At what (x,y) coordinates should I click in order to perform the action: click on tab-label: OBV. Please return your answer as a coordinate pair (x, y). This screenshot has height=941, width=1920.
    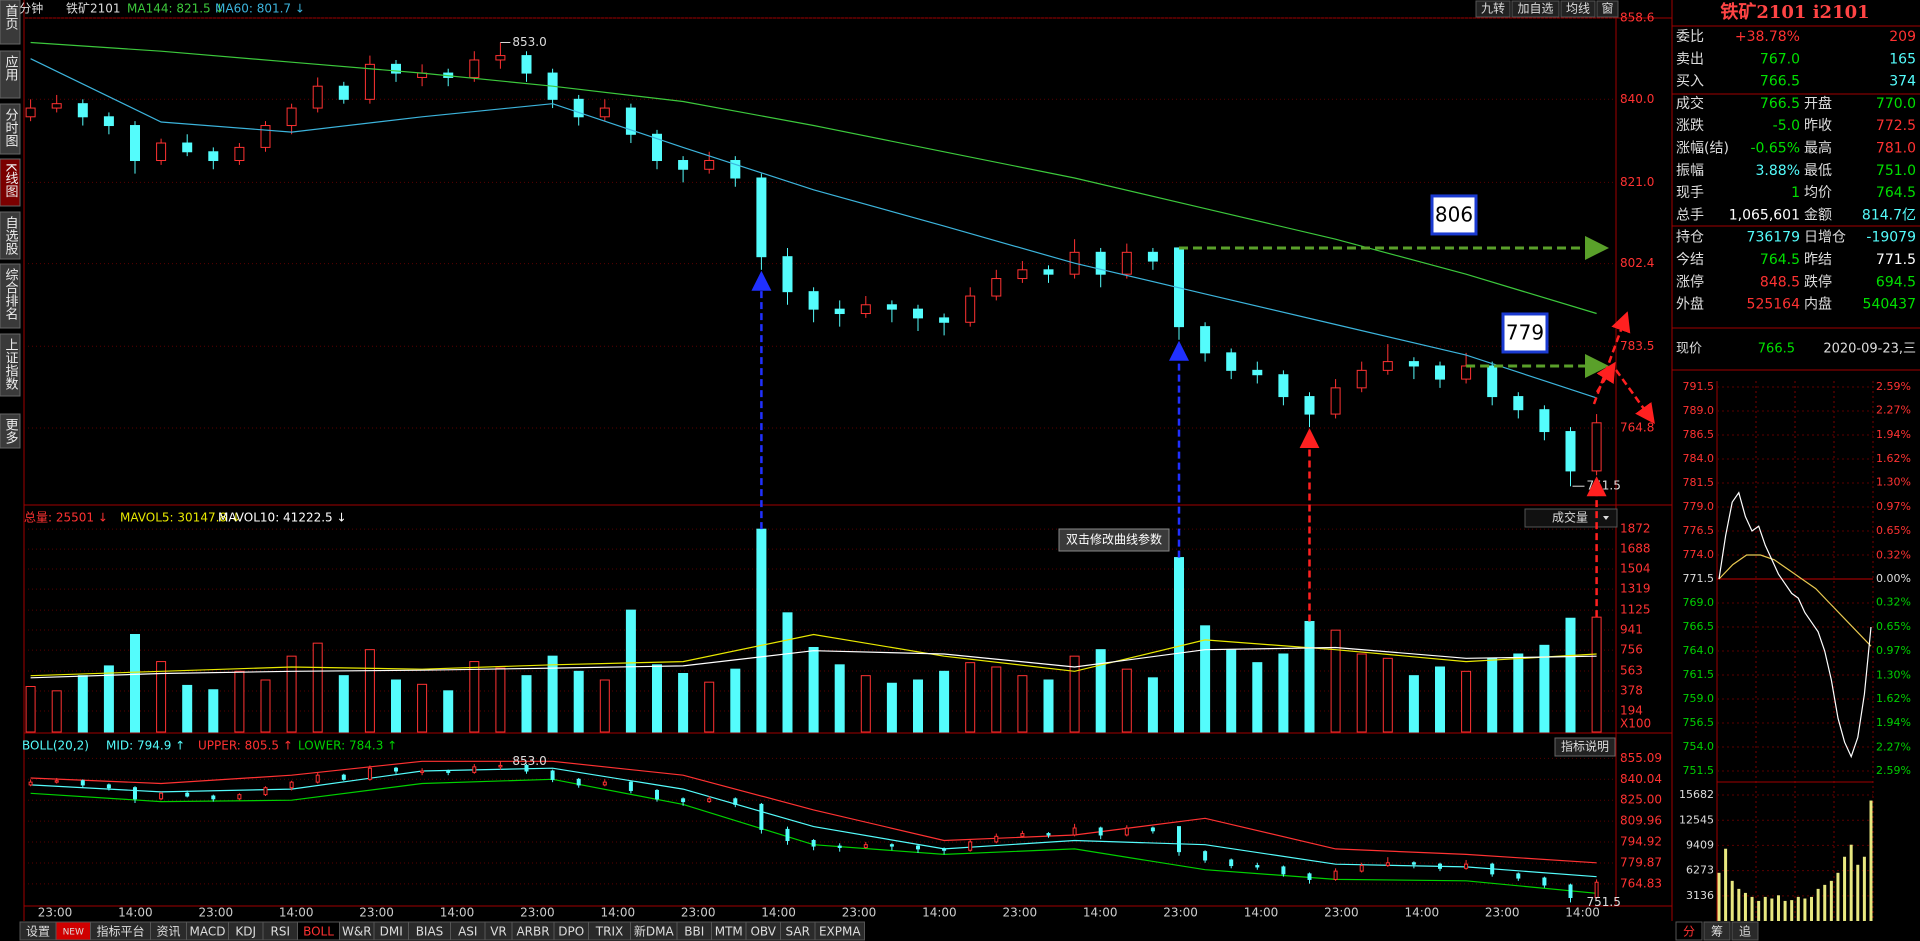
    Looking at the image, I should click on (763, 932).